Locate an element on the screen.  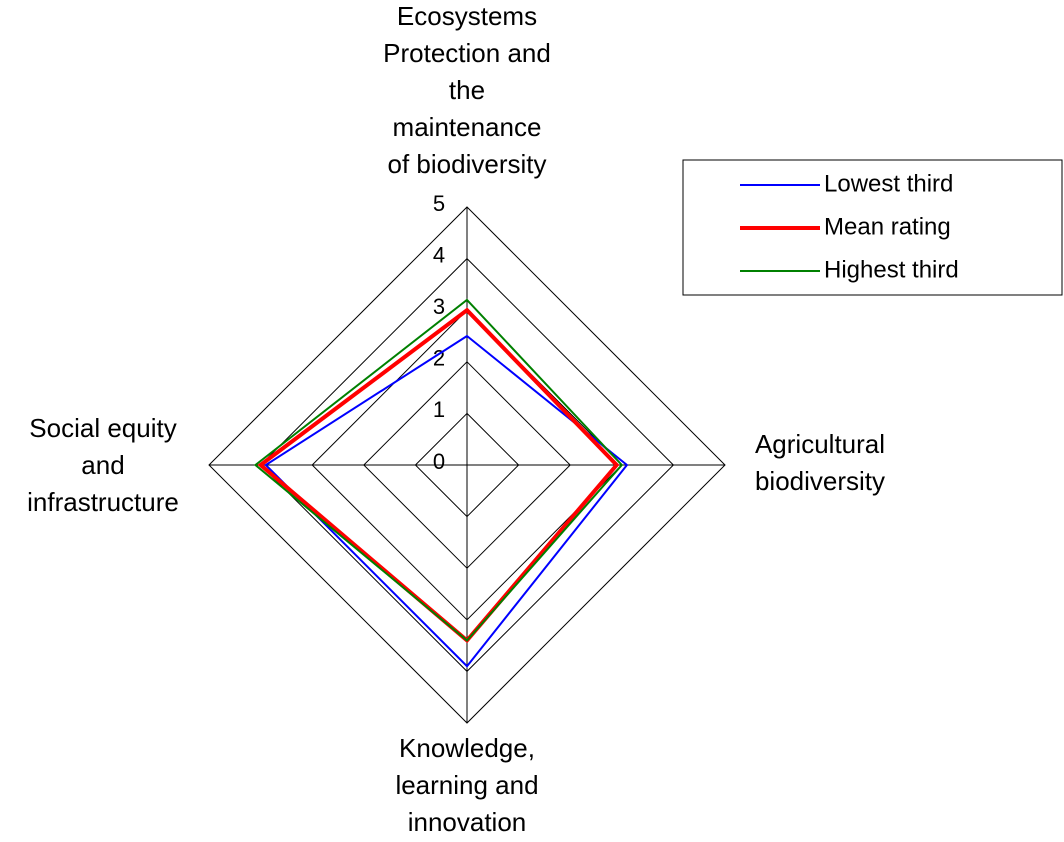
category-label-line: maintenance is located at coordinates (467, 127).